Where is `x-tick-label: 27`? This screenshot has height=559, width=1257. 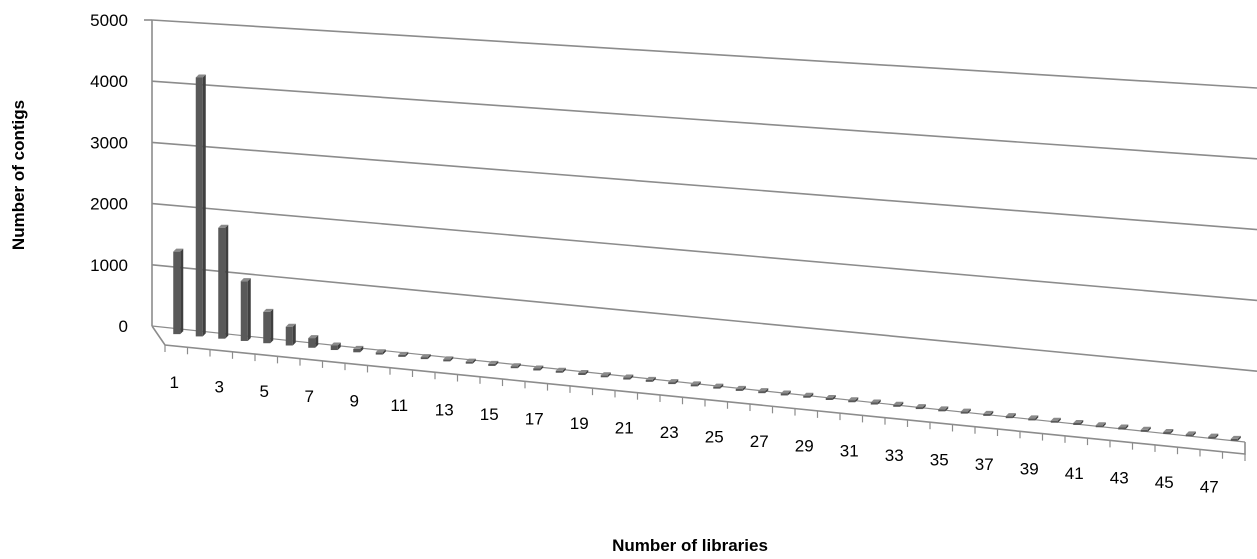
x-tick-label: 27 is located at coordinates (759, 441).